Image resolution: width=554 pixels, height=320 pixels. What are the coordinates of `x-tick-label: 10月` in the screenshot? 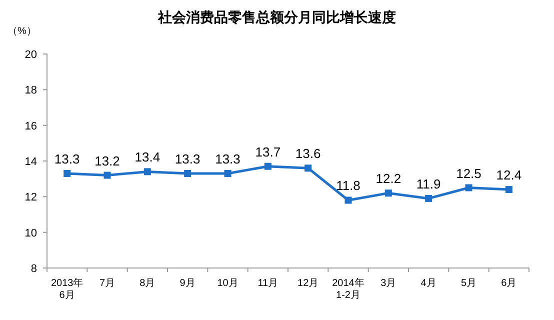 It's located at (227, 283).